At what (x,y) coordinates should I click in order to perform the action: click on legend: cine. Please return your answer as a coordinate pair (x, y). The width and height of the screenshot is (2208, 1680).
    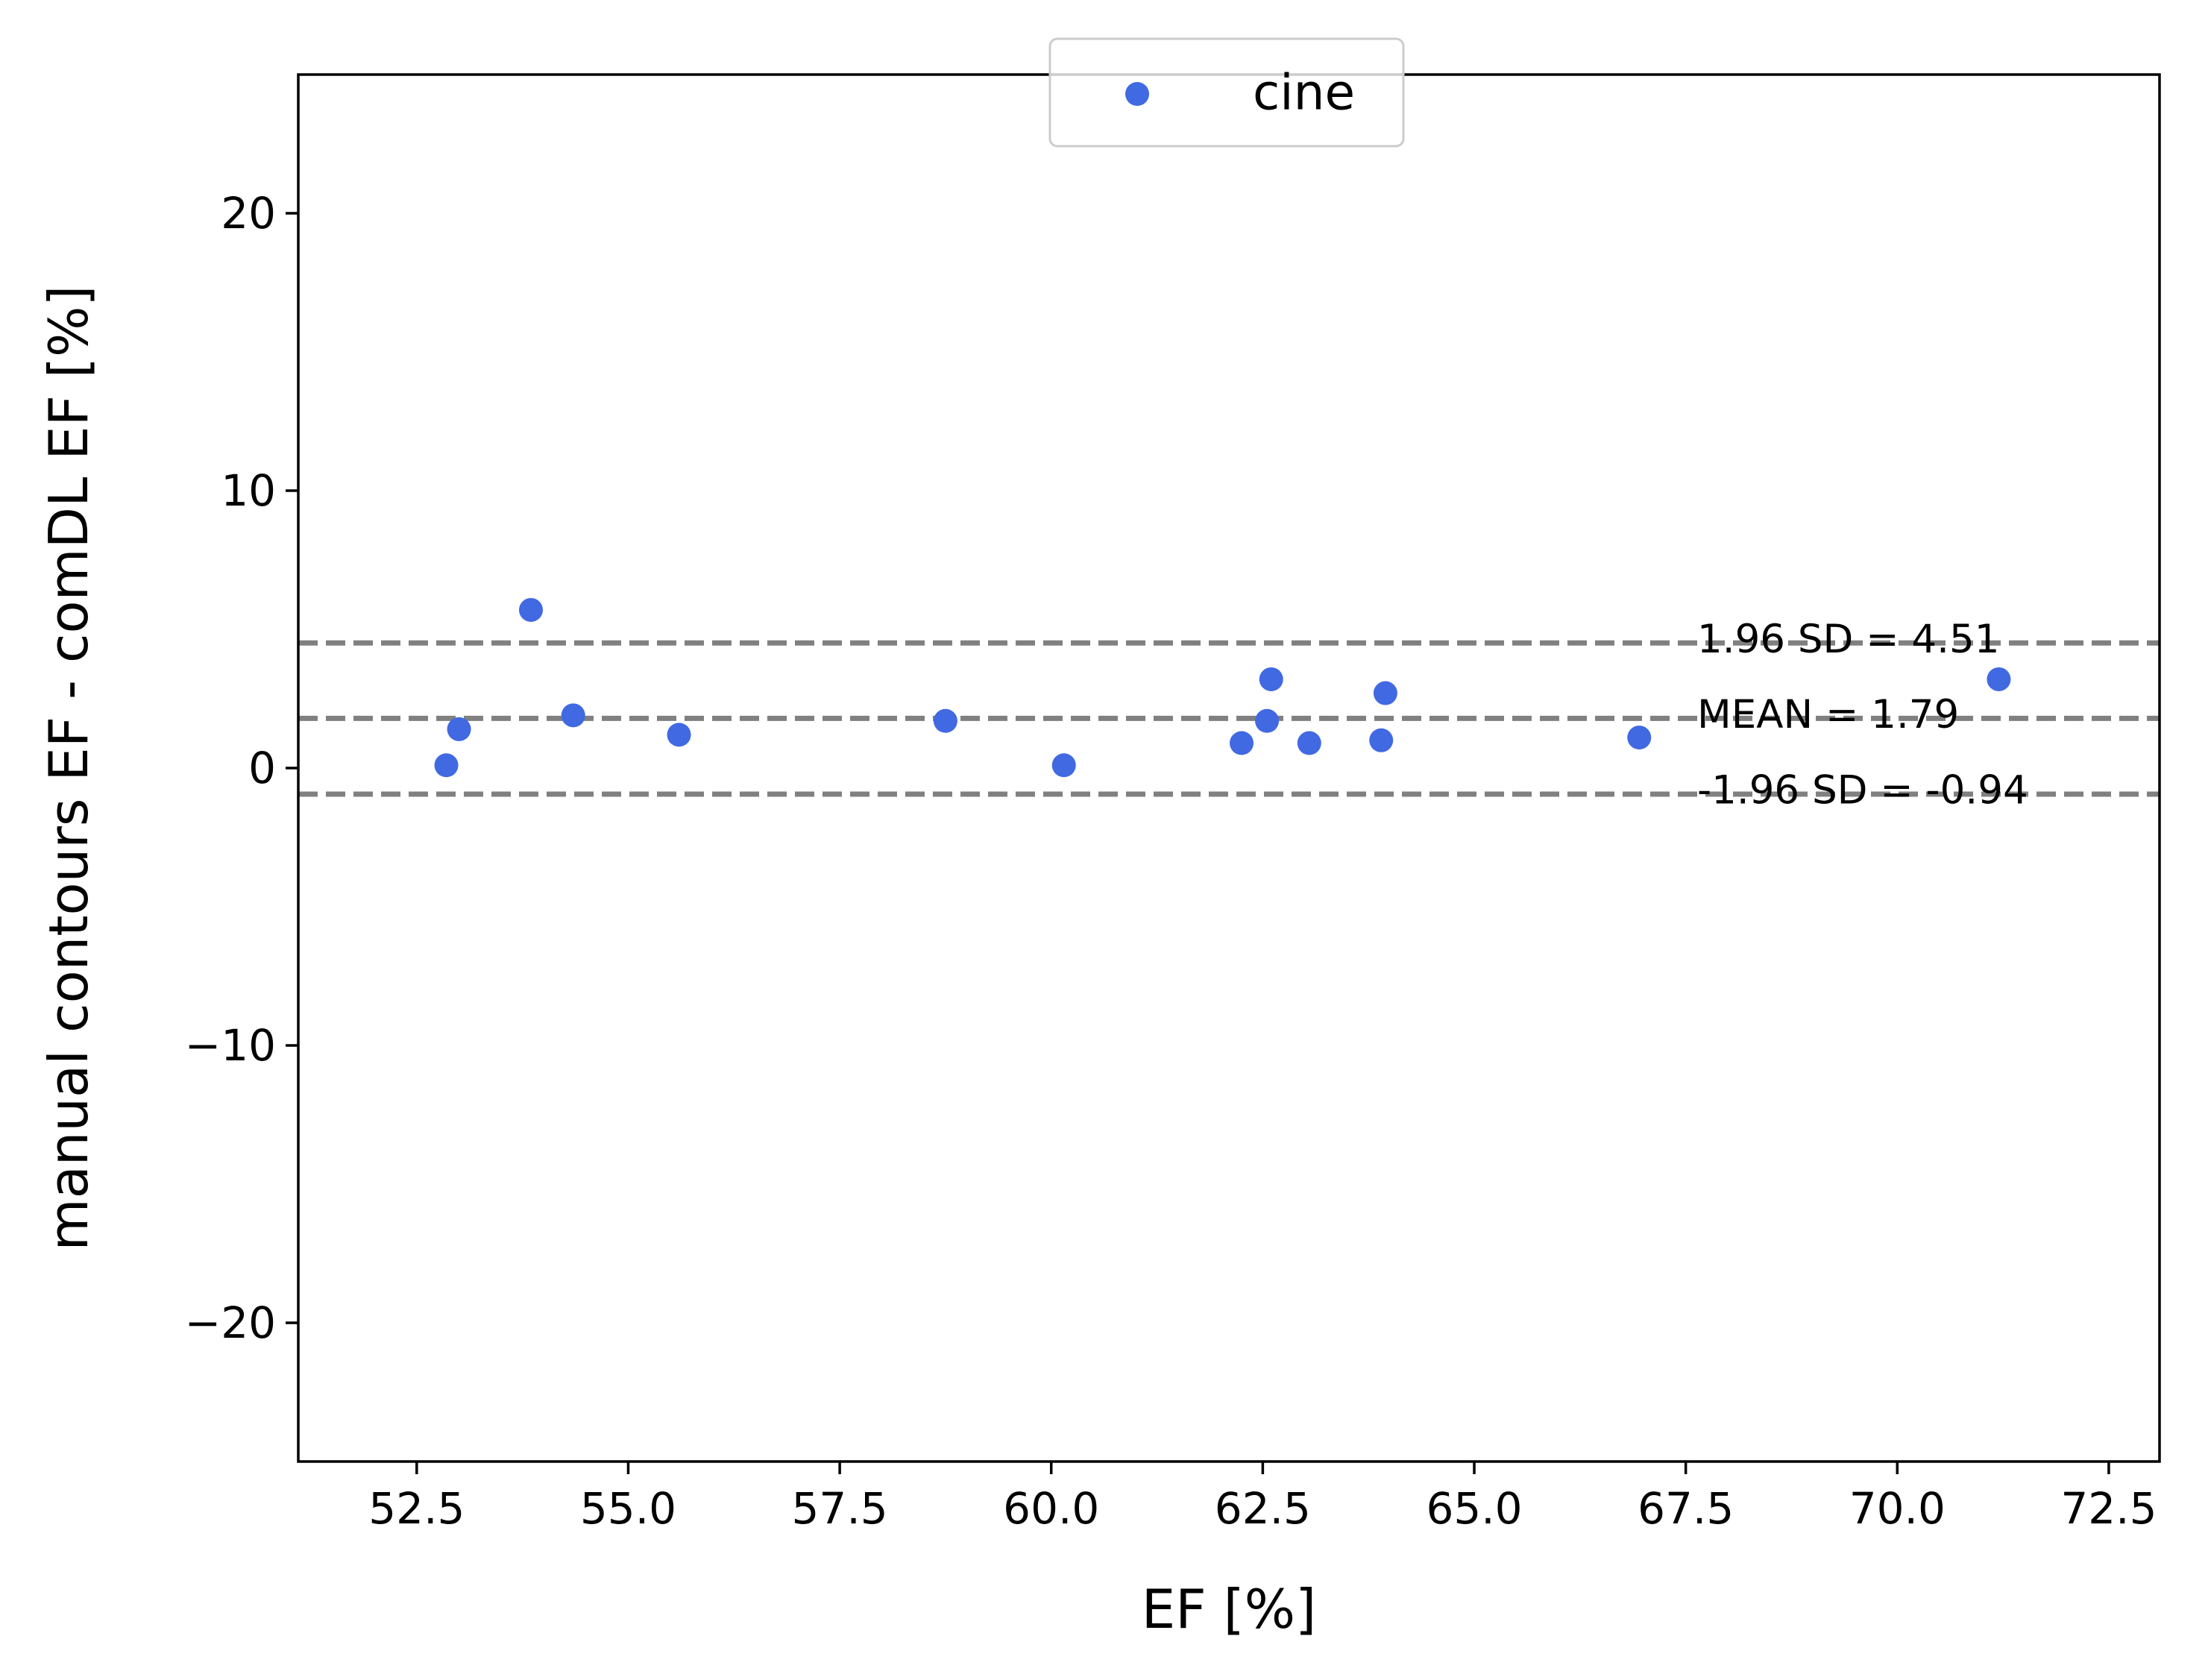
    Looking at the image, I should click on (1226, 92).